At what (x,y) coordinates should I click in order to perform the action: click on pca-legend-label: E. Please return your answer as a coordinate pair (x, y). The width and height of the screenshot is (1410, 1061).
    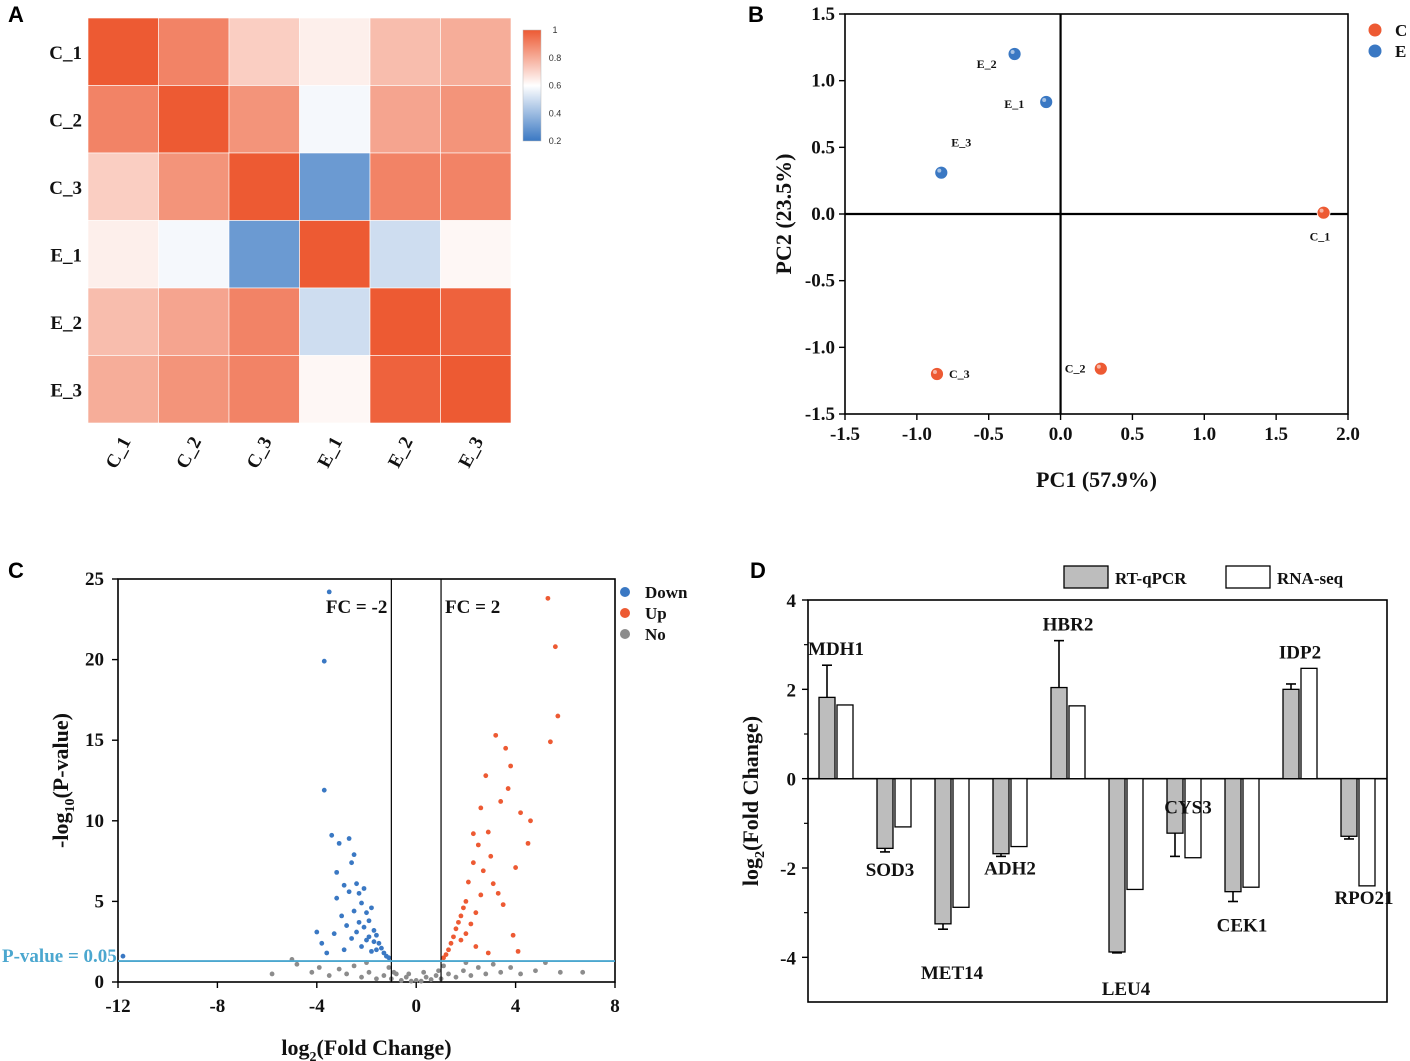
    Looking at the image, I should click on (1400, 51).